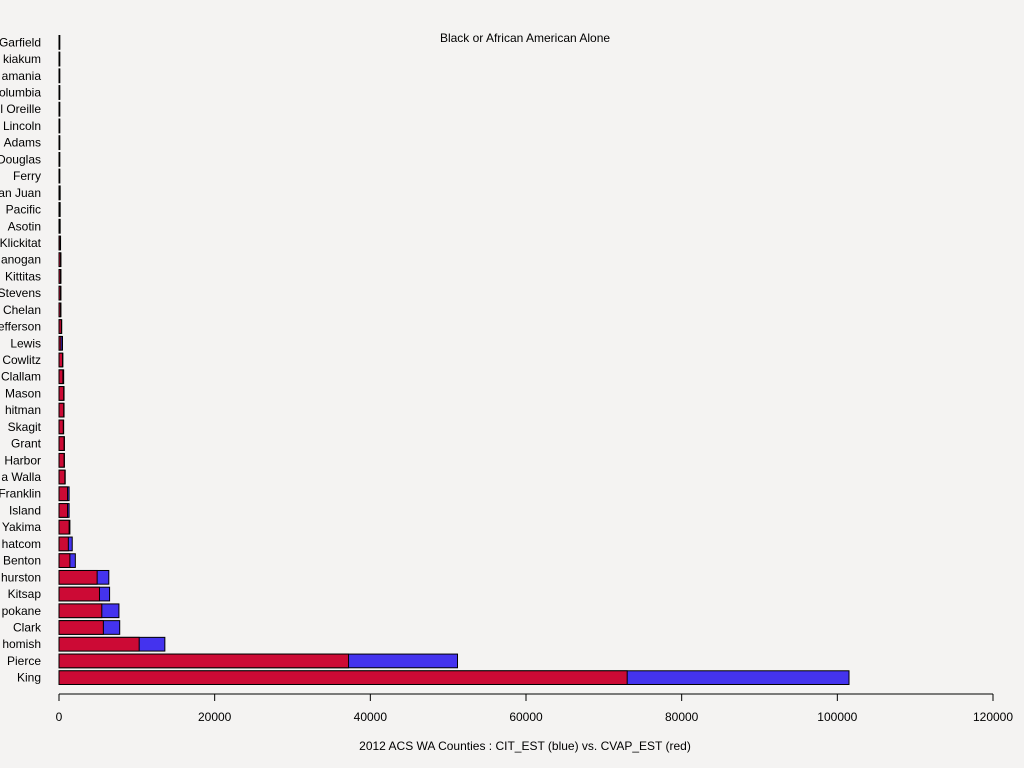  What do you see at coordinates (27, 627) in the screenshot?
I see `y-tick-label: Clark` at bounding box center [27, 627].